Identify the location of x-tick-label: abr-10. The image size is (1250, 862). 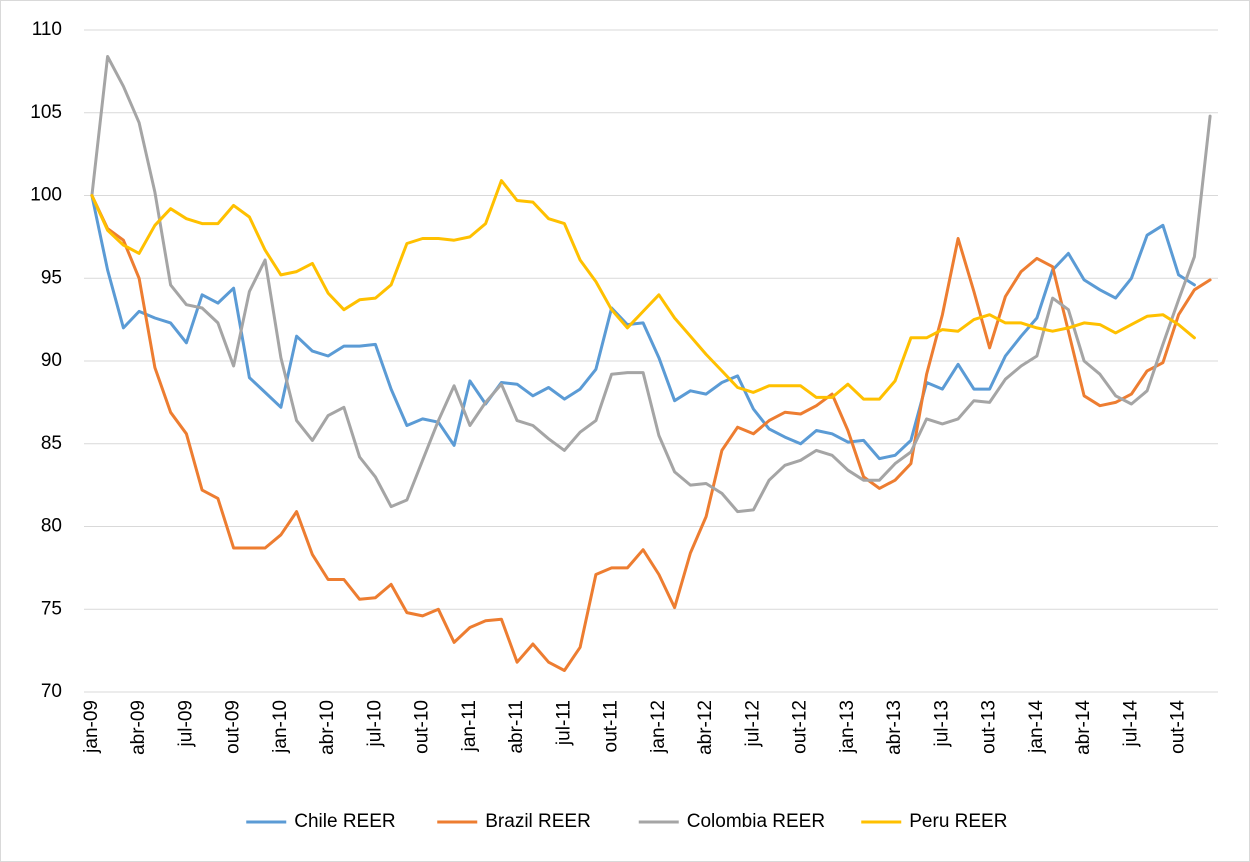
(327, 727).